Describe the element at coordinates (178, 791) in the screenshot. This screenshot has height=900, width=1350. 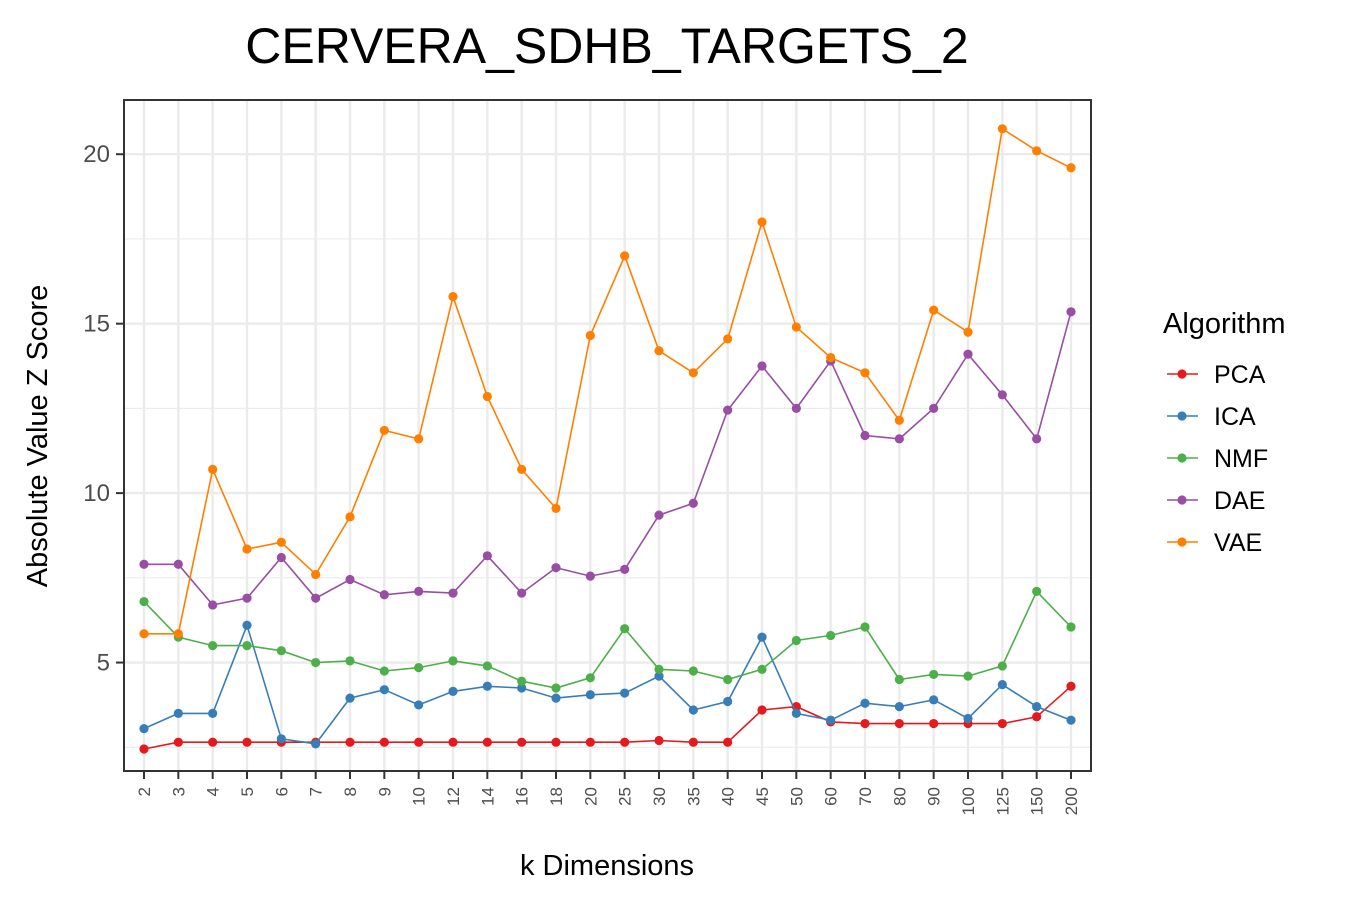
I see `x-tick-label: 3` at that location.